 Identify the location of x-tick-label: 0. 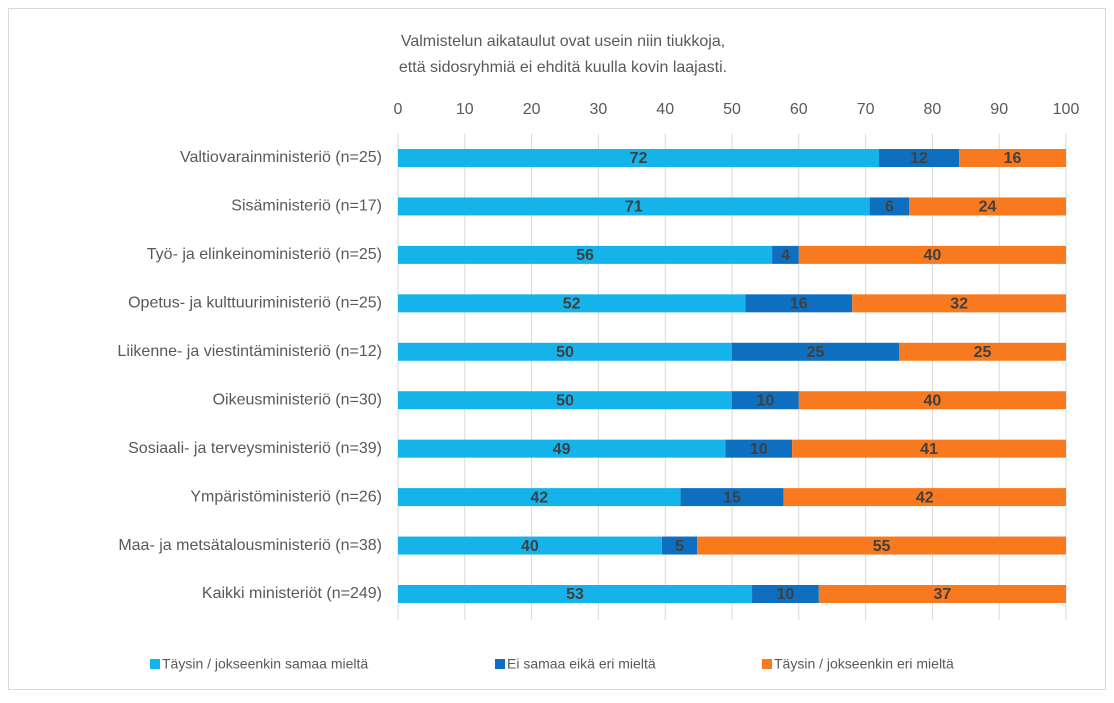
(398, 109).